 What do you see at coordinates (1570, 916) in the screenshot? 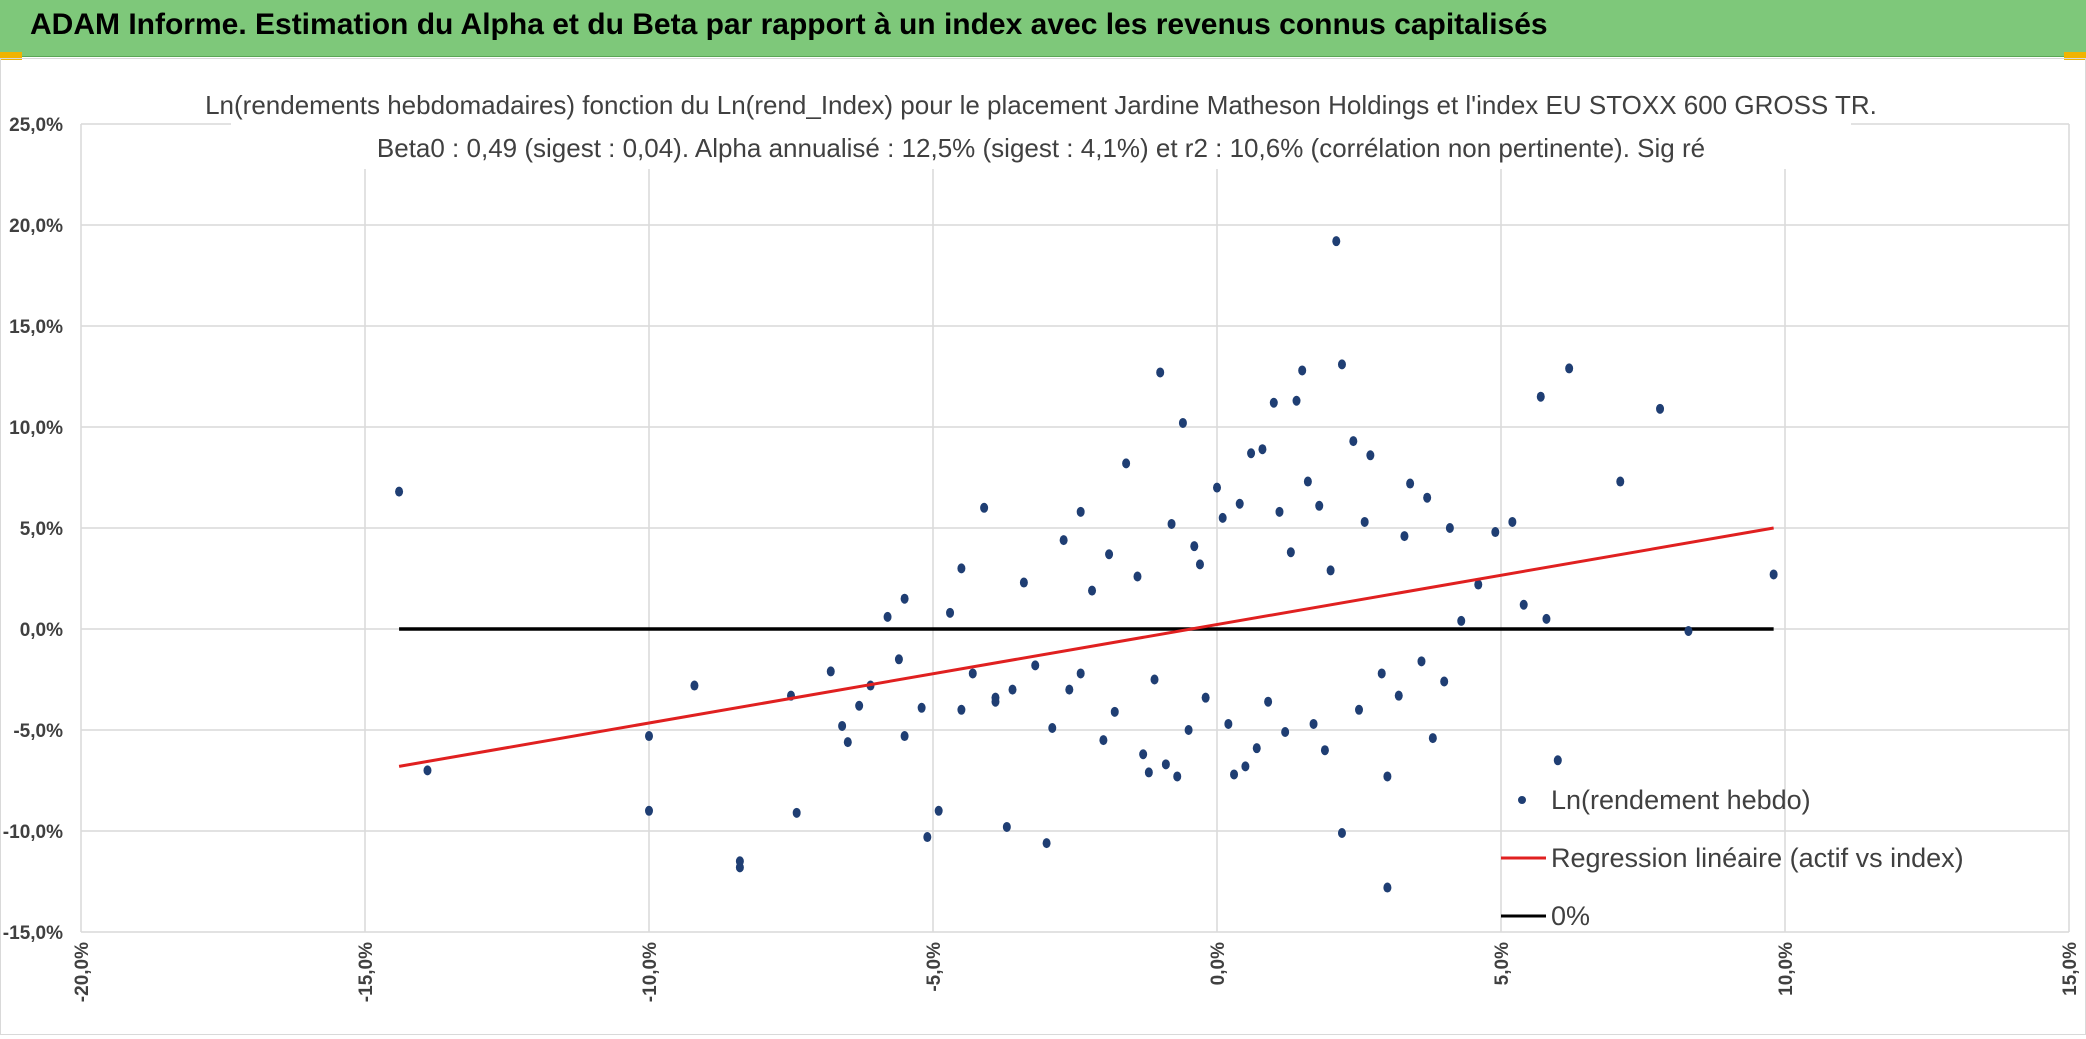
I see `legend-label-zero: 0%` at bounding box center [1570, 916].